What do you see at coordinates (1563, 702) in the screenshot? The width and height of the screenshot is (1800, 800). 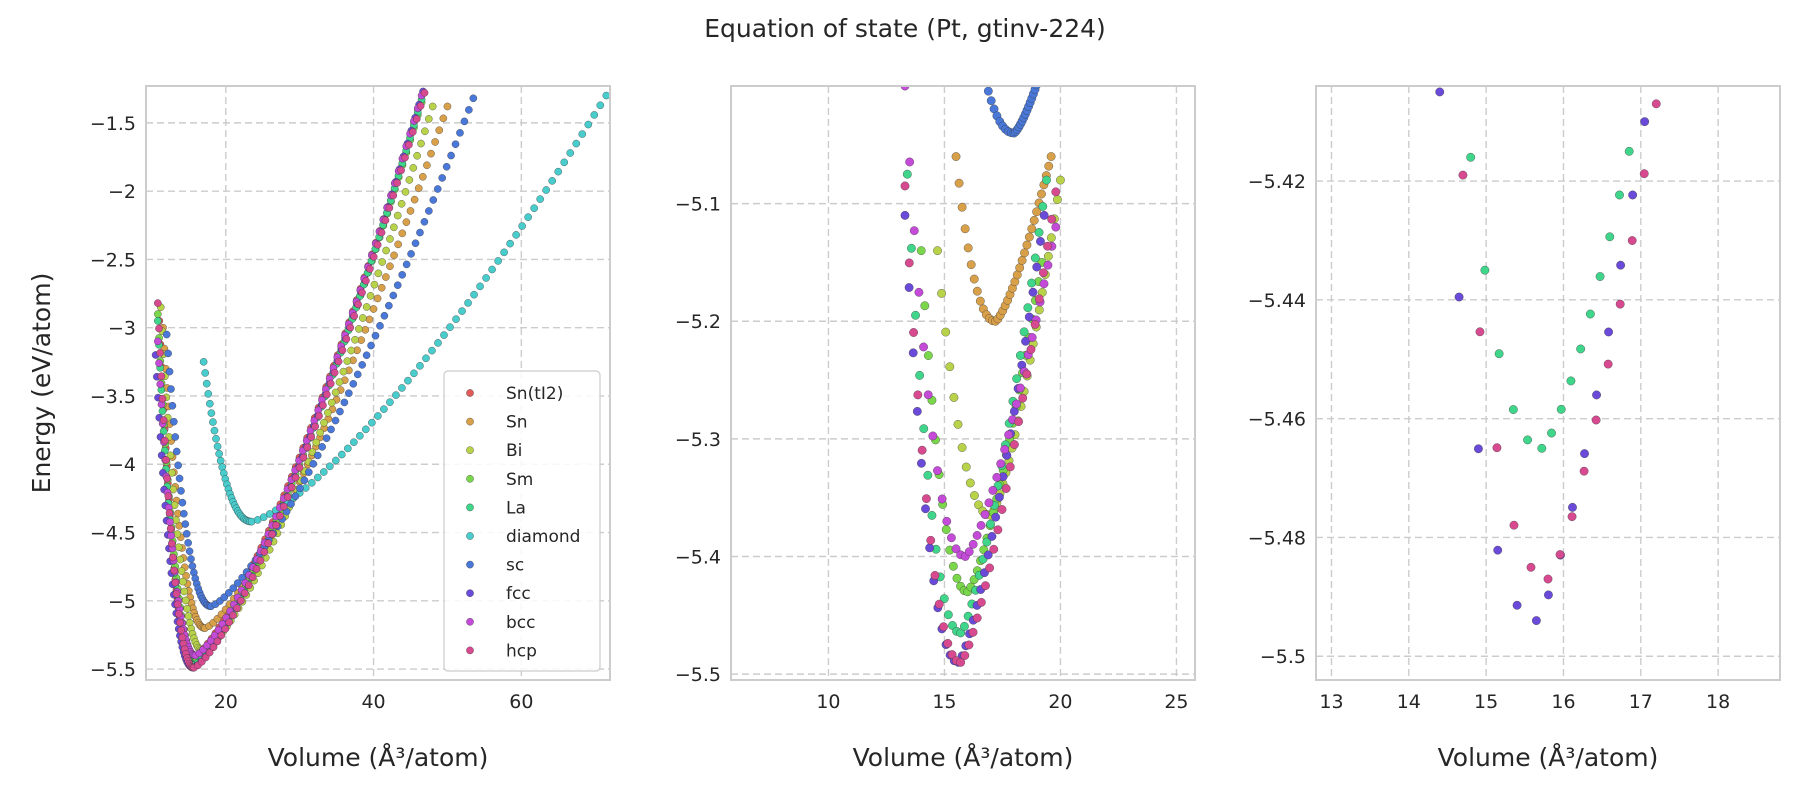 I see `x-tick-label: 16` at bounding box center [1563, 702].